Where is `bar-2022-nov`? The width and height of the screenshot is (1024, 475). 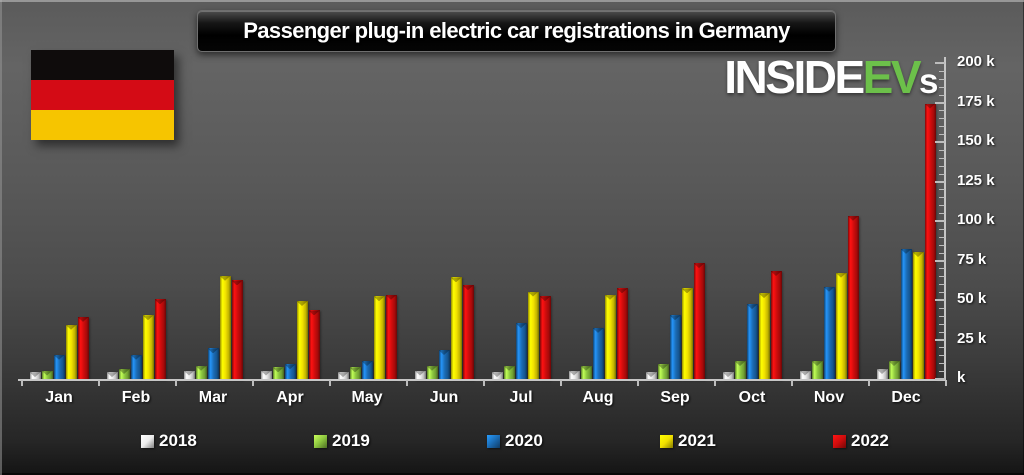
bar-2022-nov is located at coordinates (853, 297).